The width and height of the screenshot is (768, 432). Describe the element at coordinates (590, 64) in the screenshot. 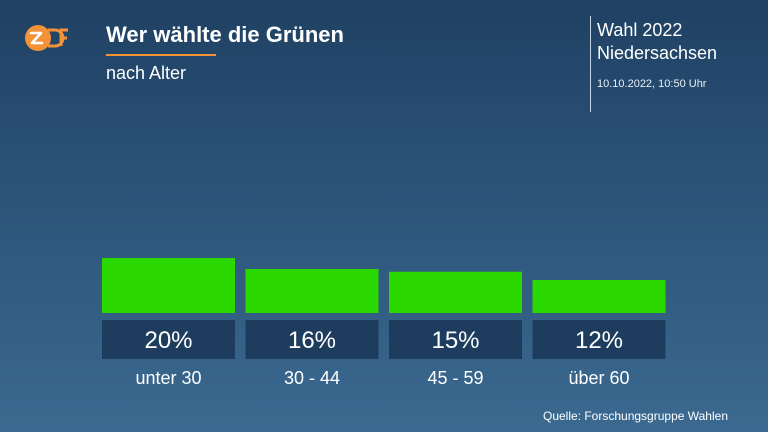

I see `header-divider` at that location.